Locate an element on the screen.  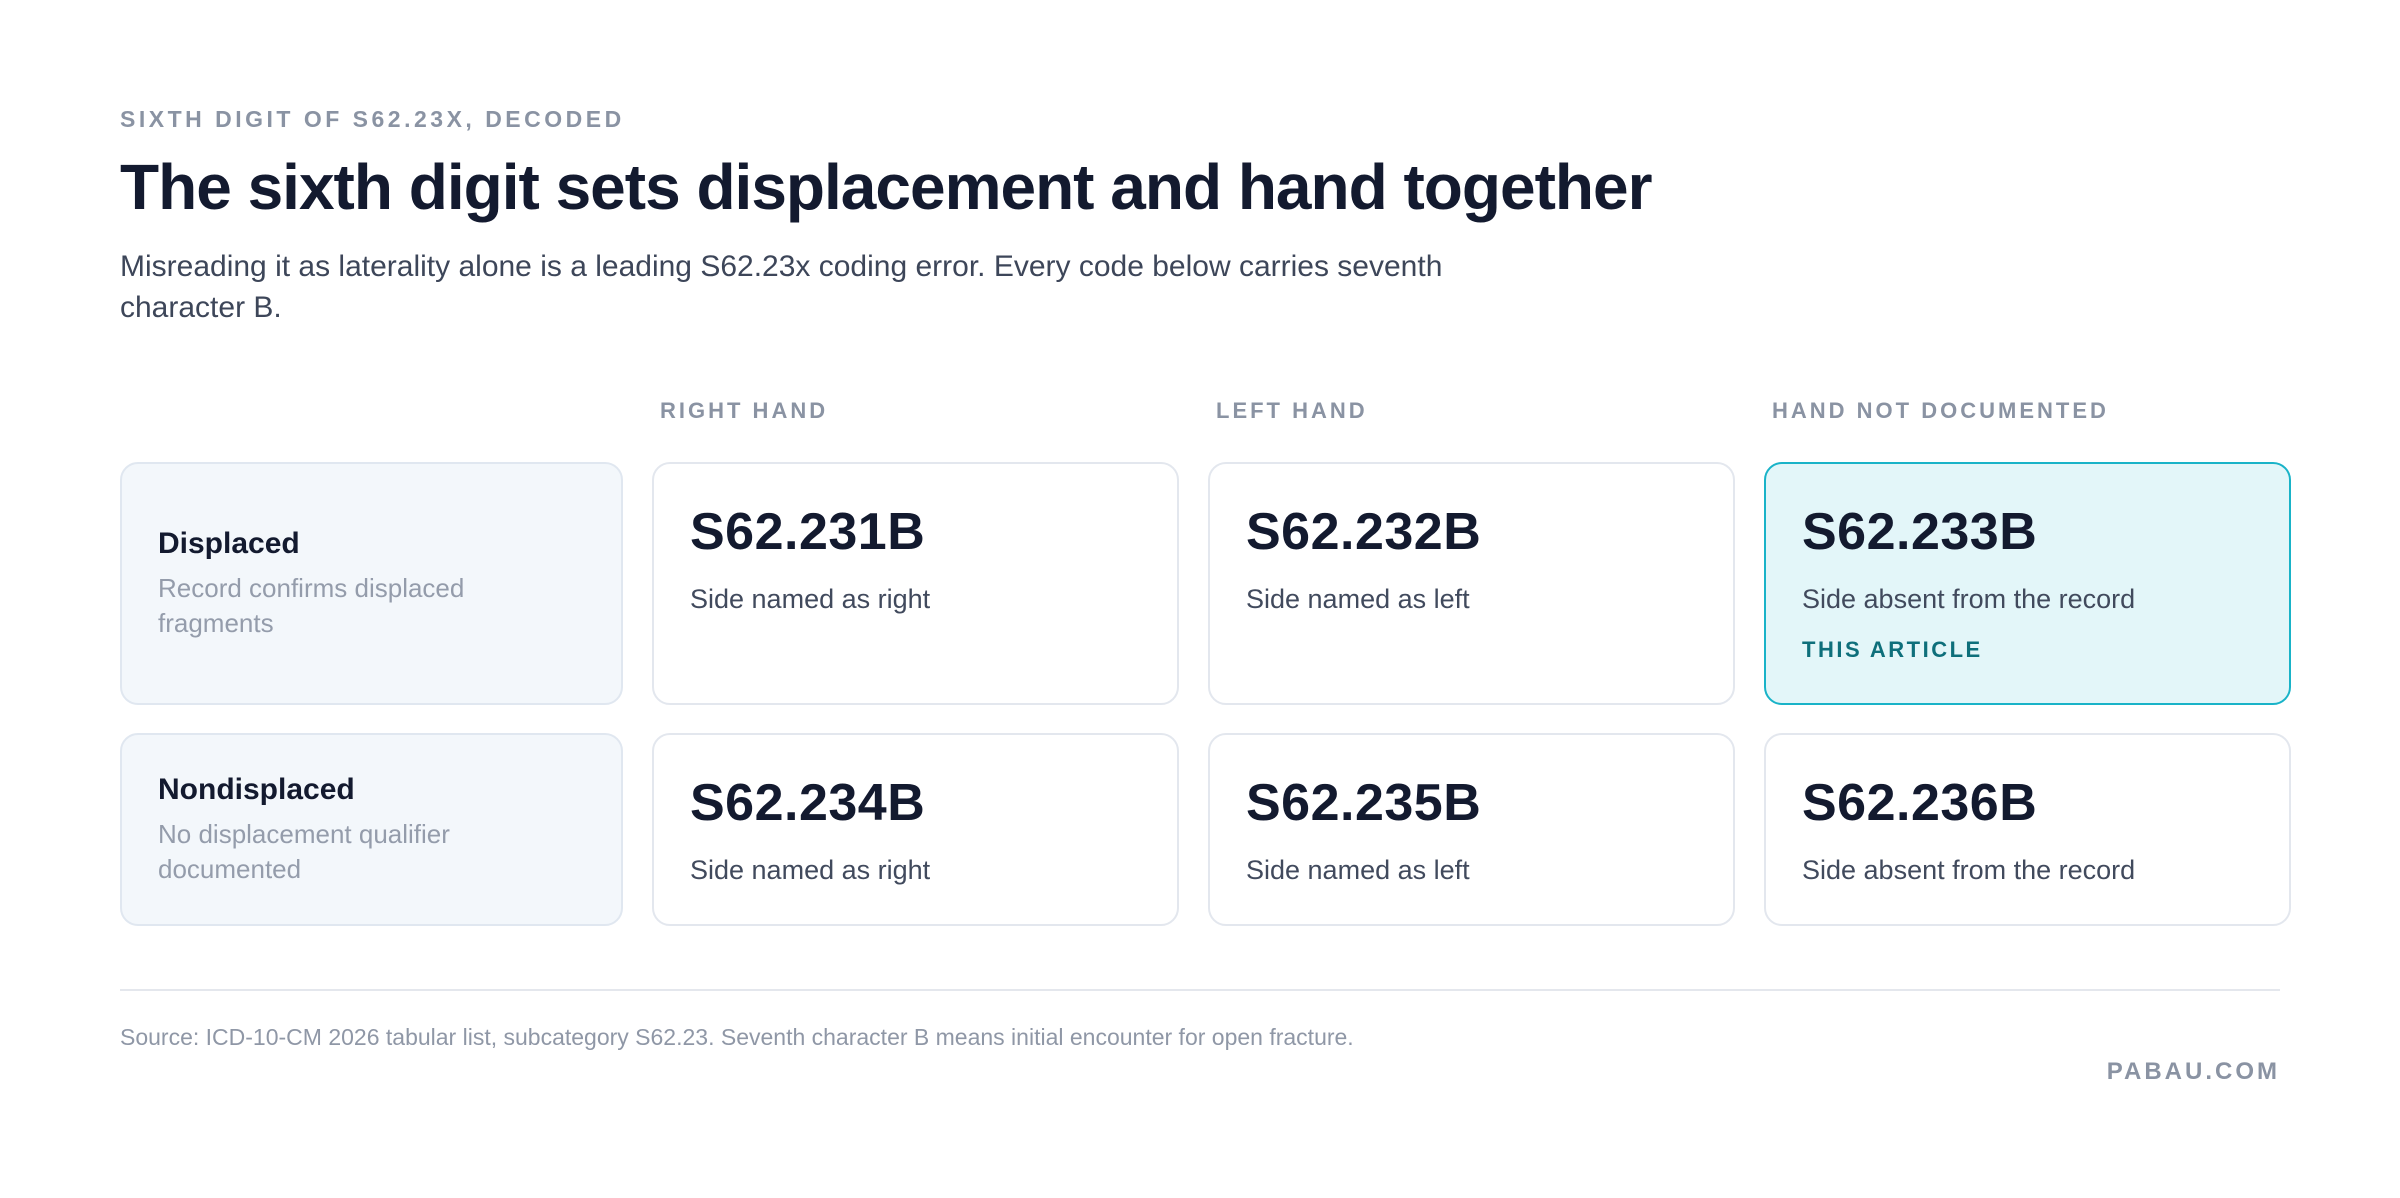
row-description: No displacement qualifier documented is located at coordinates (304, 851).